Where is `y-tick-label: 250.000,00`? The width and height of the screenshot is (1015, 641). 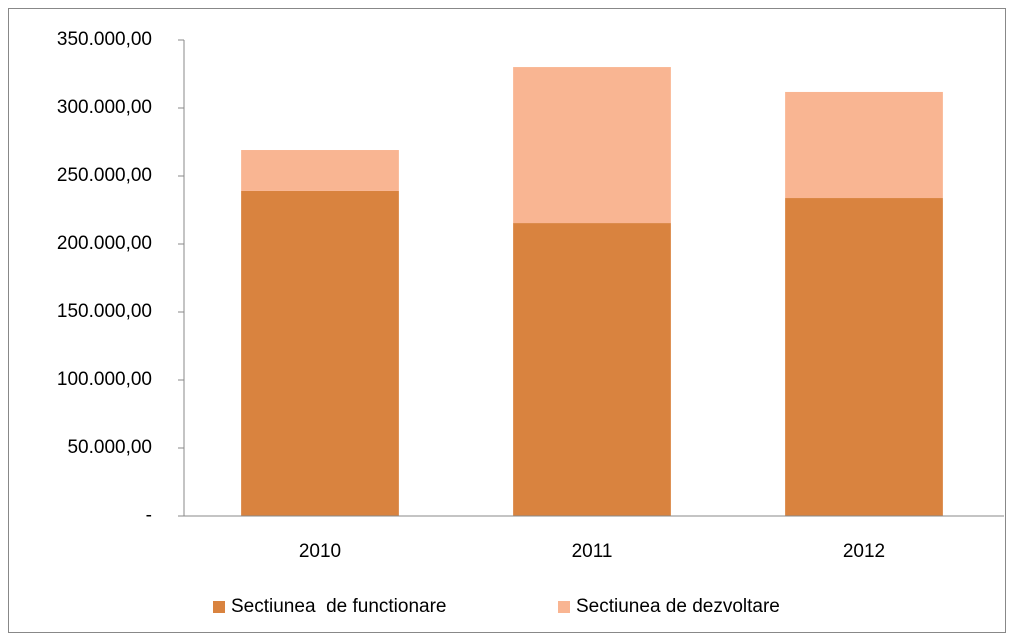 y-tick-label: 250.000,00 is located at coordinates (104, 175).